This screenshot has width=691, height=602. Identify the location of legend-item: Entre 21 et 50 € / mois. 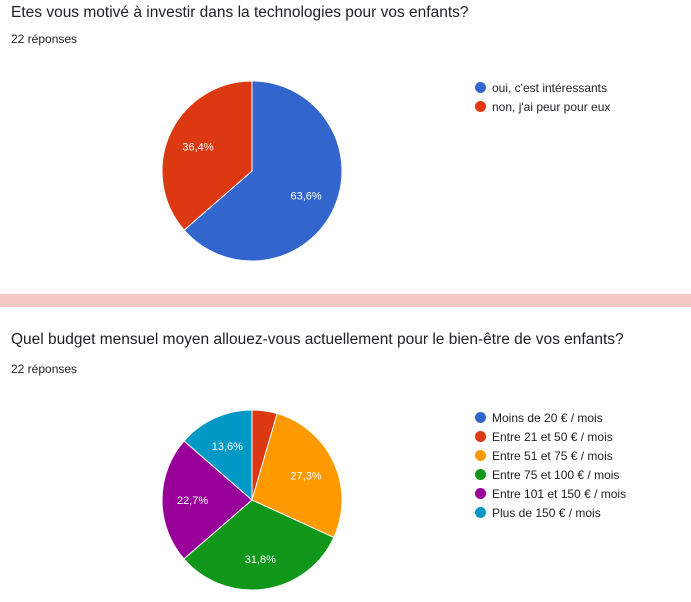
(550, 436).